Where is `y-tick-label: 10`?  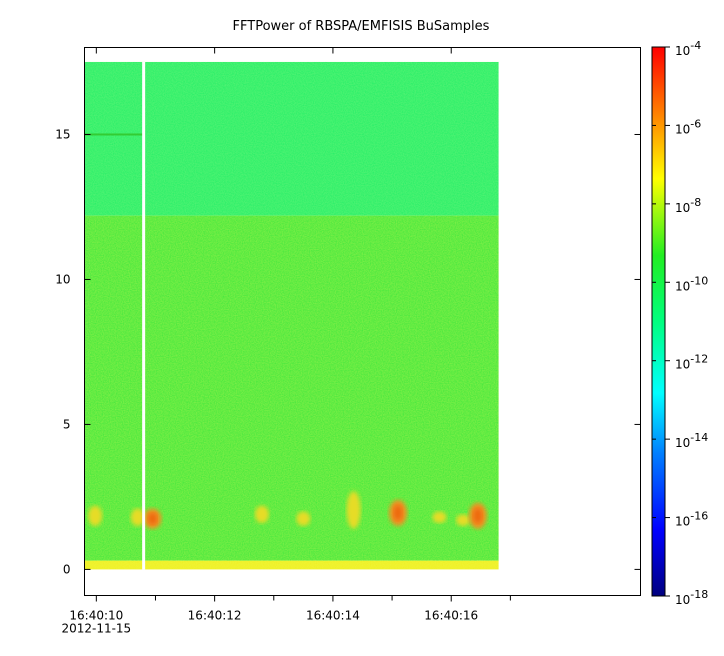 y-tick-label: 10 is located at coordinates (62, 279).